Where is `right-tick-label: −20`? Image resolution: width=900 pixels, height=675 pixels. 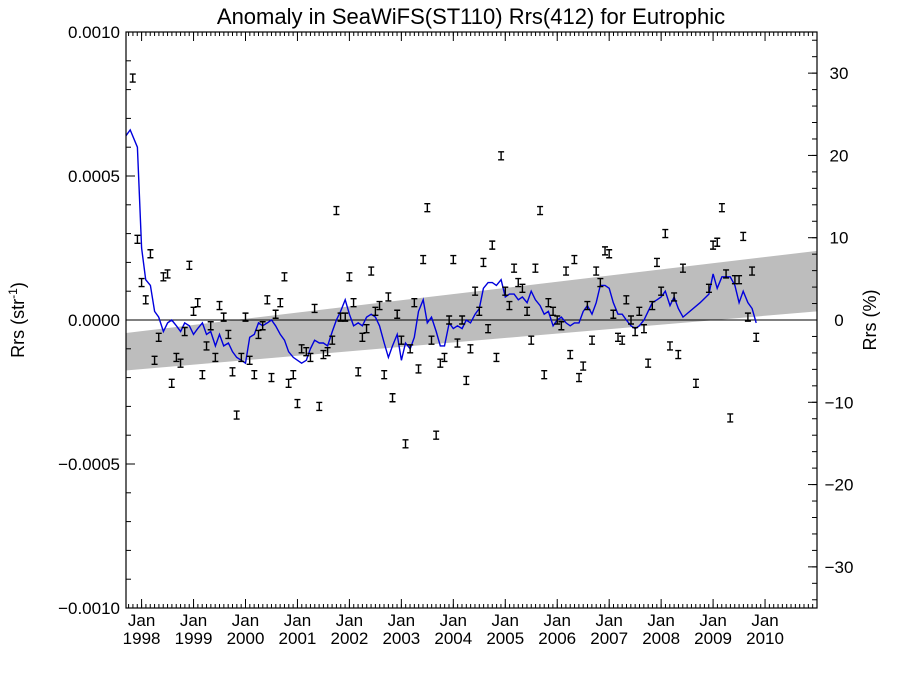
right-tick-label: −20 is located at coordinates (839, 485).